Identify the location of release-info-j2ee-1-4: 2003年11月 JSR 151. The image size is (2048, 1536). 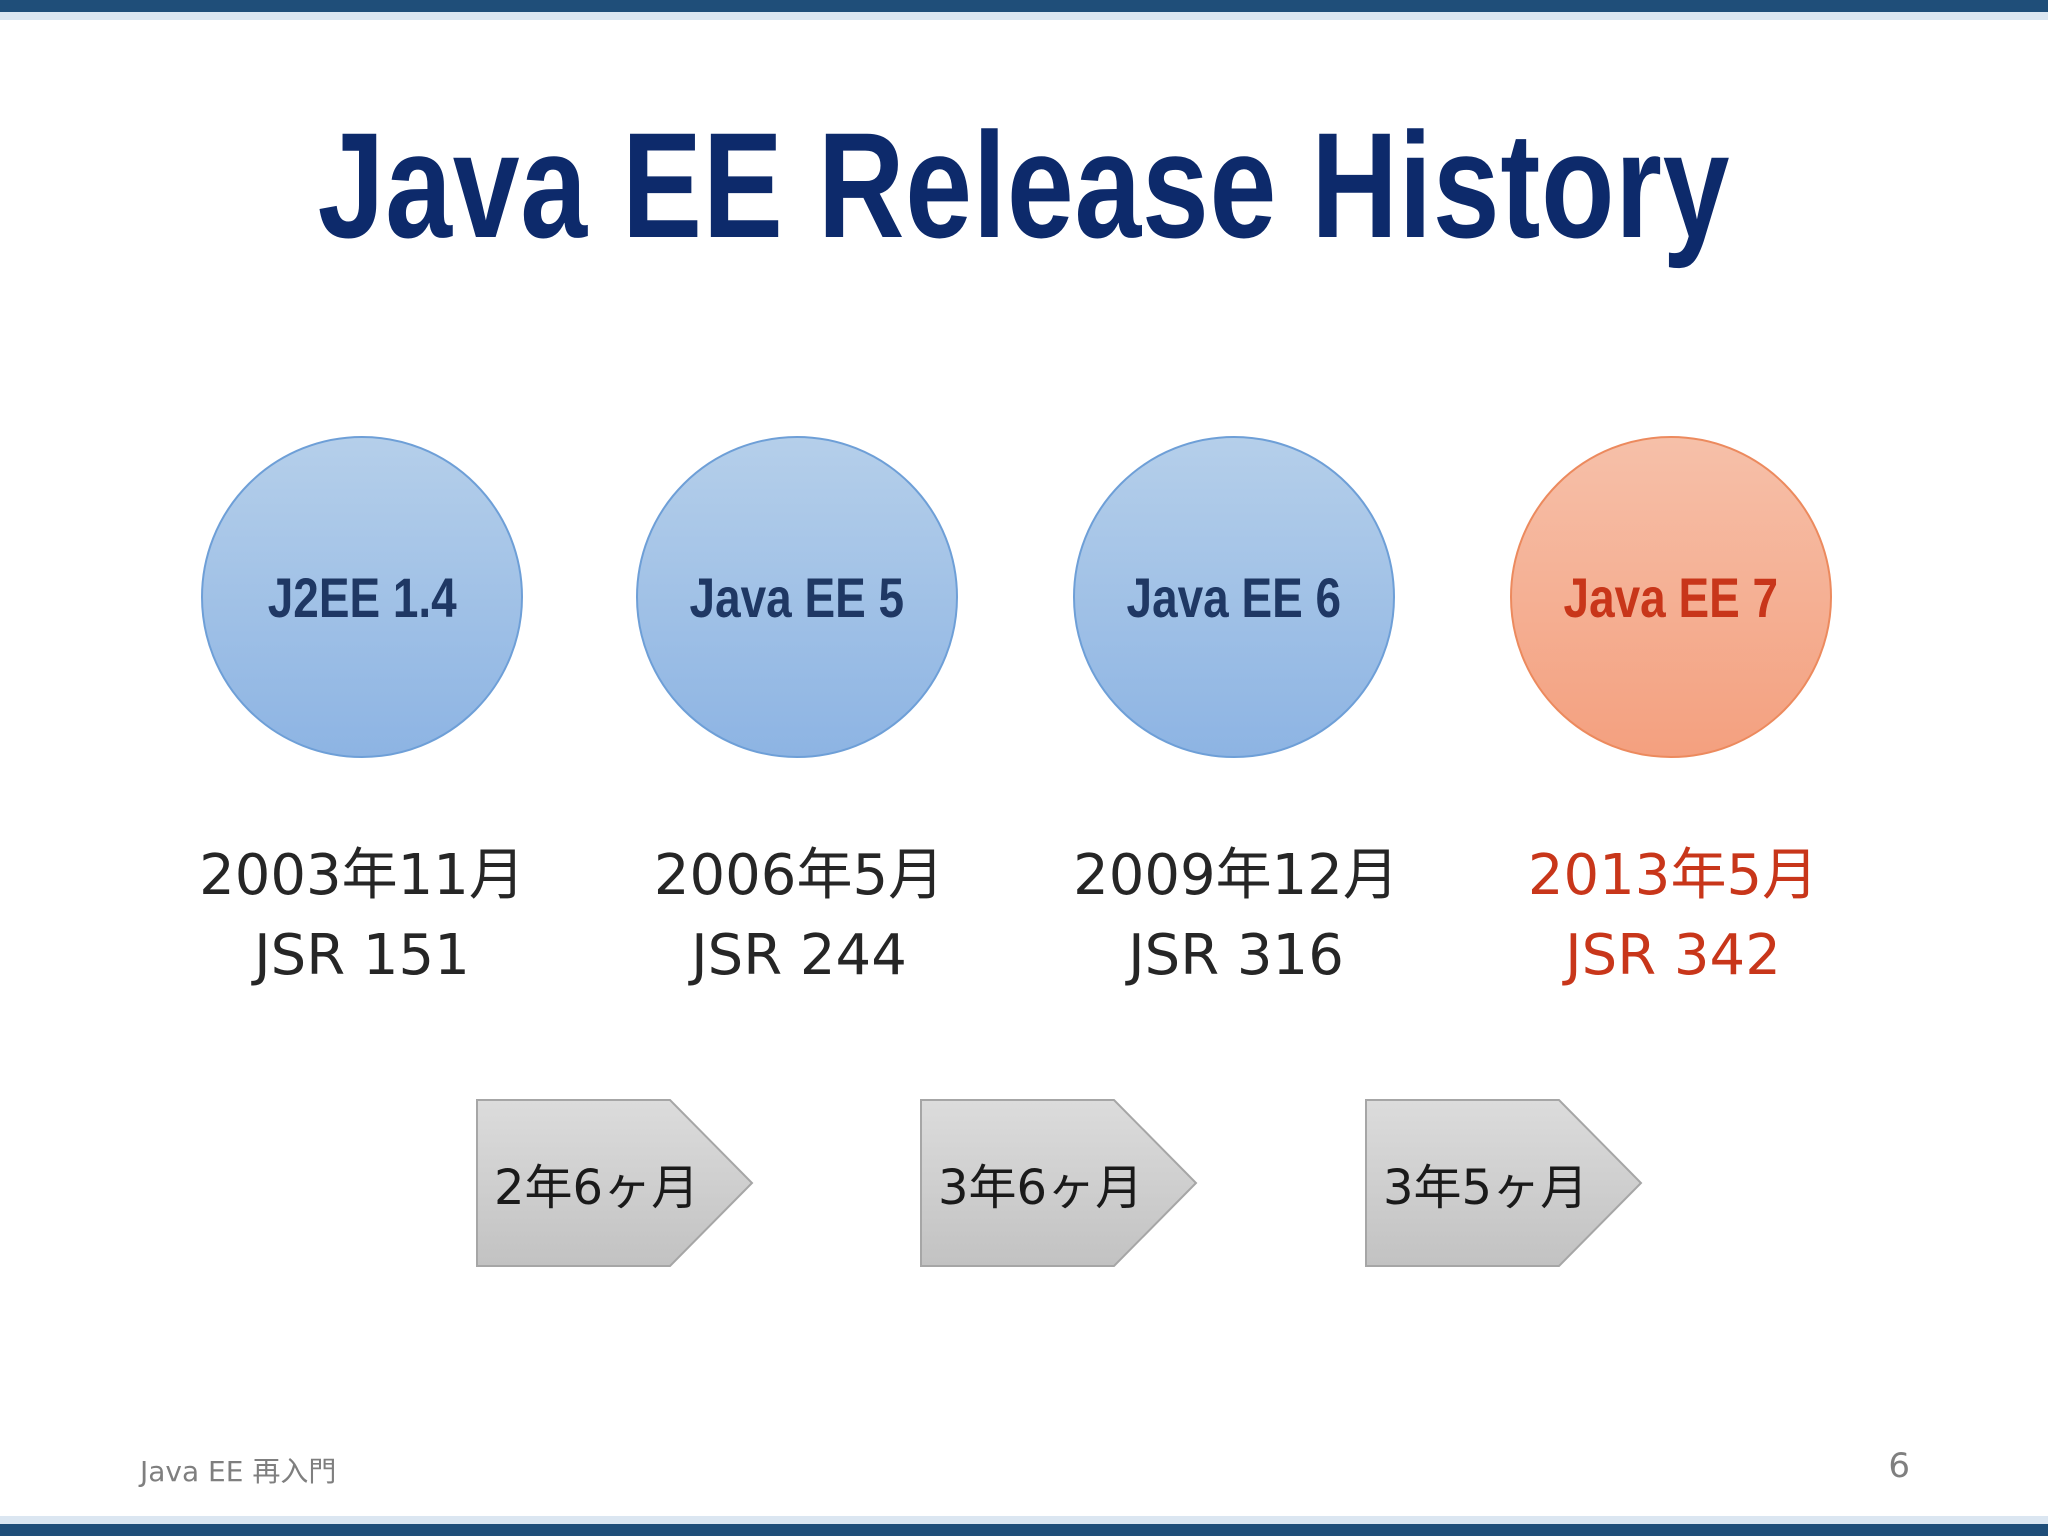
(362, 916).